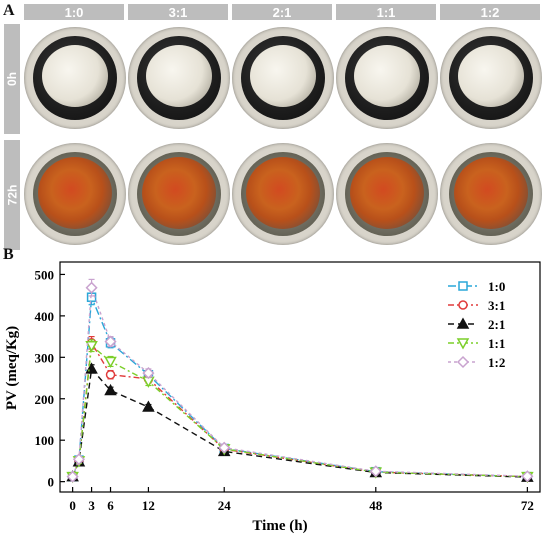  Describe the element at coordinates (45, 316) in the screenshot. I see `y-tick-label: 400` at that location.